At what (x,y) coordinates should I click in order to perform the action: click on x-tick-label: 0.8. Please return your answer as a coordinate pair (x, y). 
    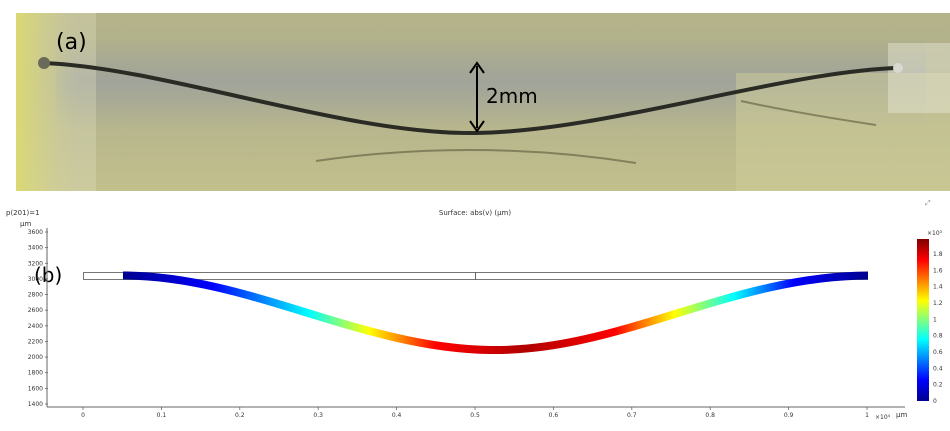
    Looking at the image, I should click on (710, 415).